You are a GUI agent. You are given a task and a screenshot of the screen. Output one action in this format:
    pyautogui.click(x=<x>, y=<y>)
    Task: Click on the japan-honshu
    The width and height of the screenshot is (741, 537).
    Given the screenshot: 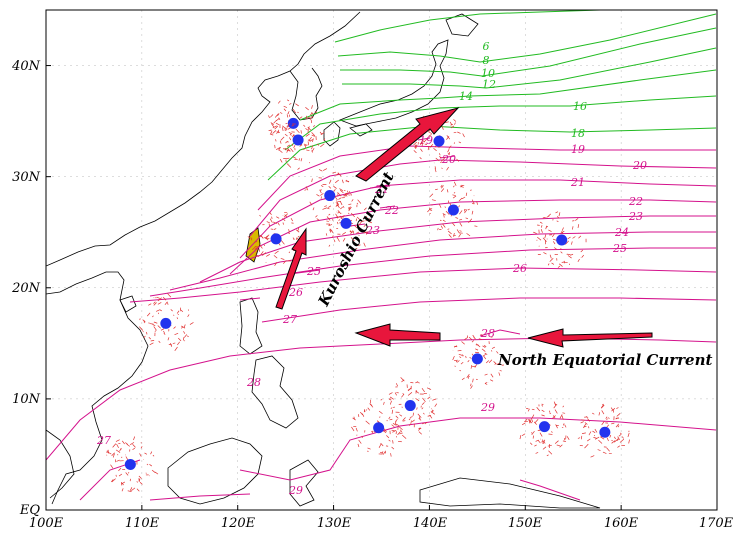 What is the action you would take?
    pyautogui.click(x=393, y=83)
    